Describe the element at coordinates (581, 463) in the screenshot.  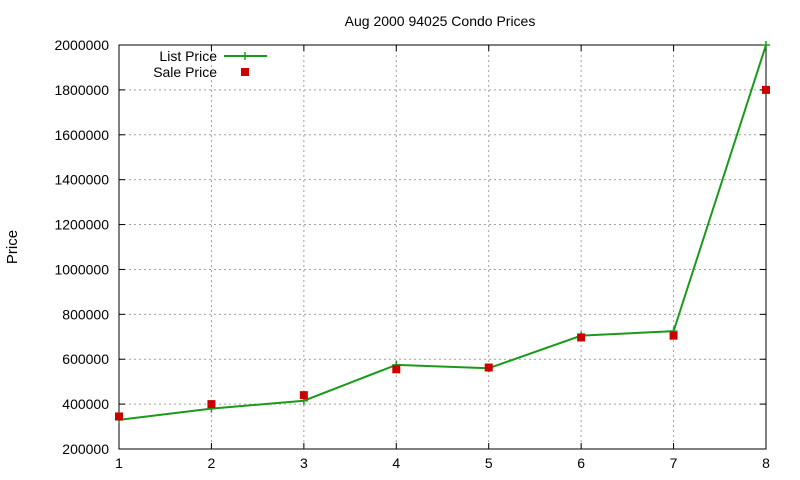
I see `x-tick-label: 6` at that location.